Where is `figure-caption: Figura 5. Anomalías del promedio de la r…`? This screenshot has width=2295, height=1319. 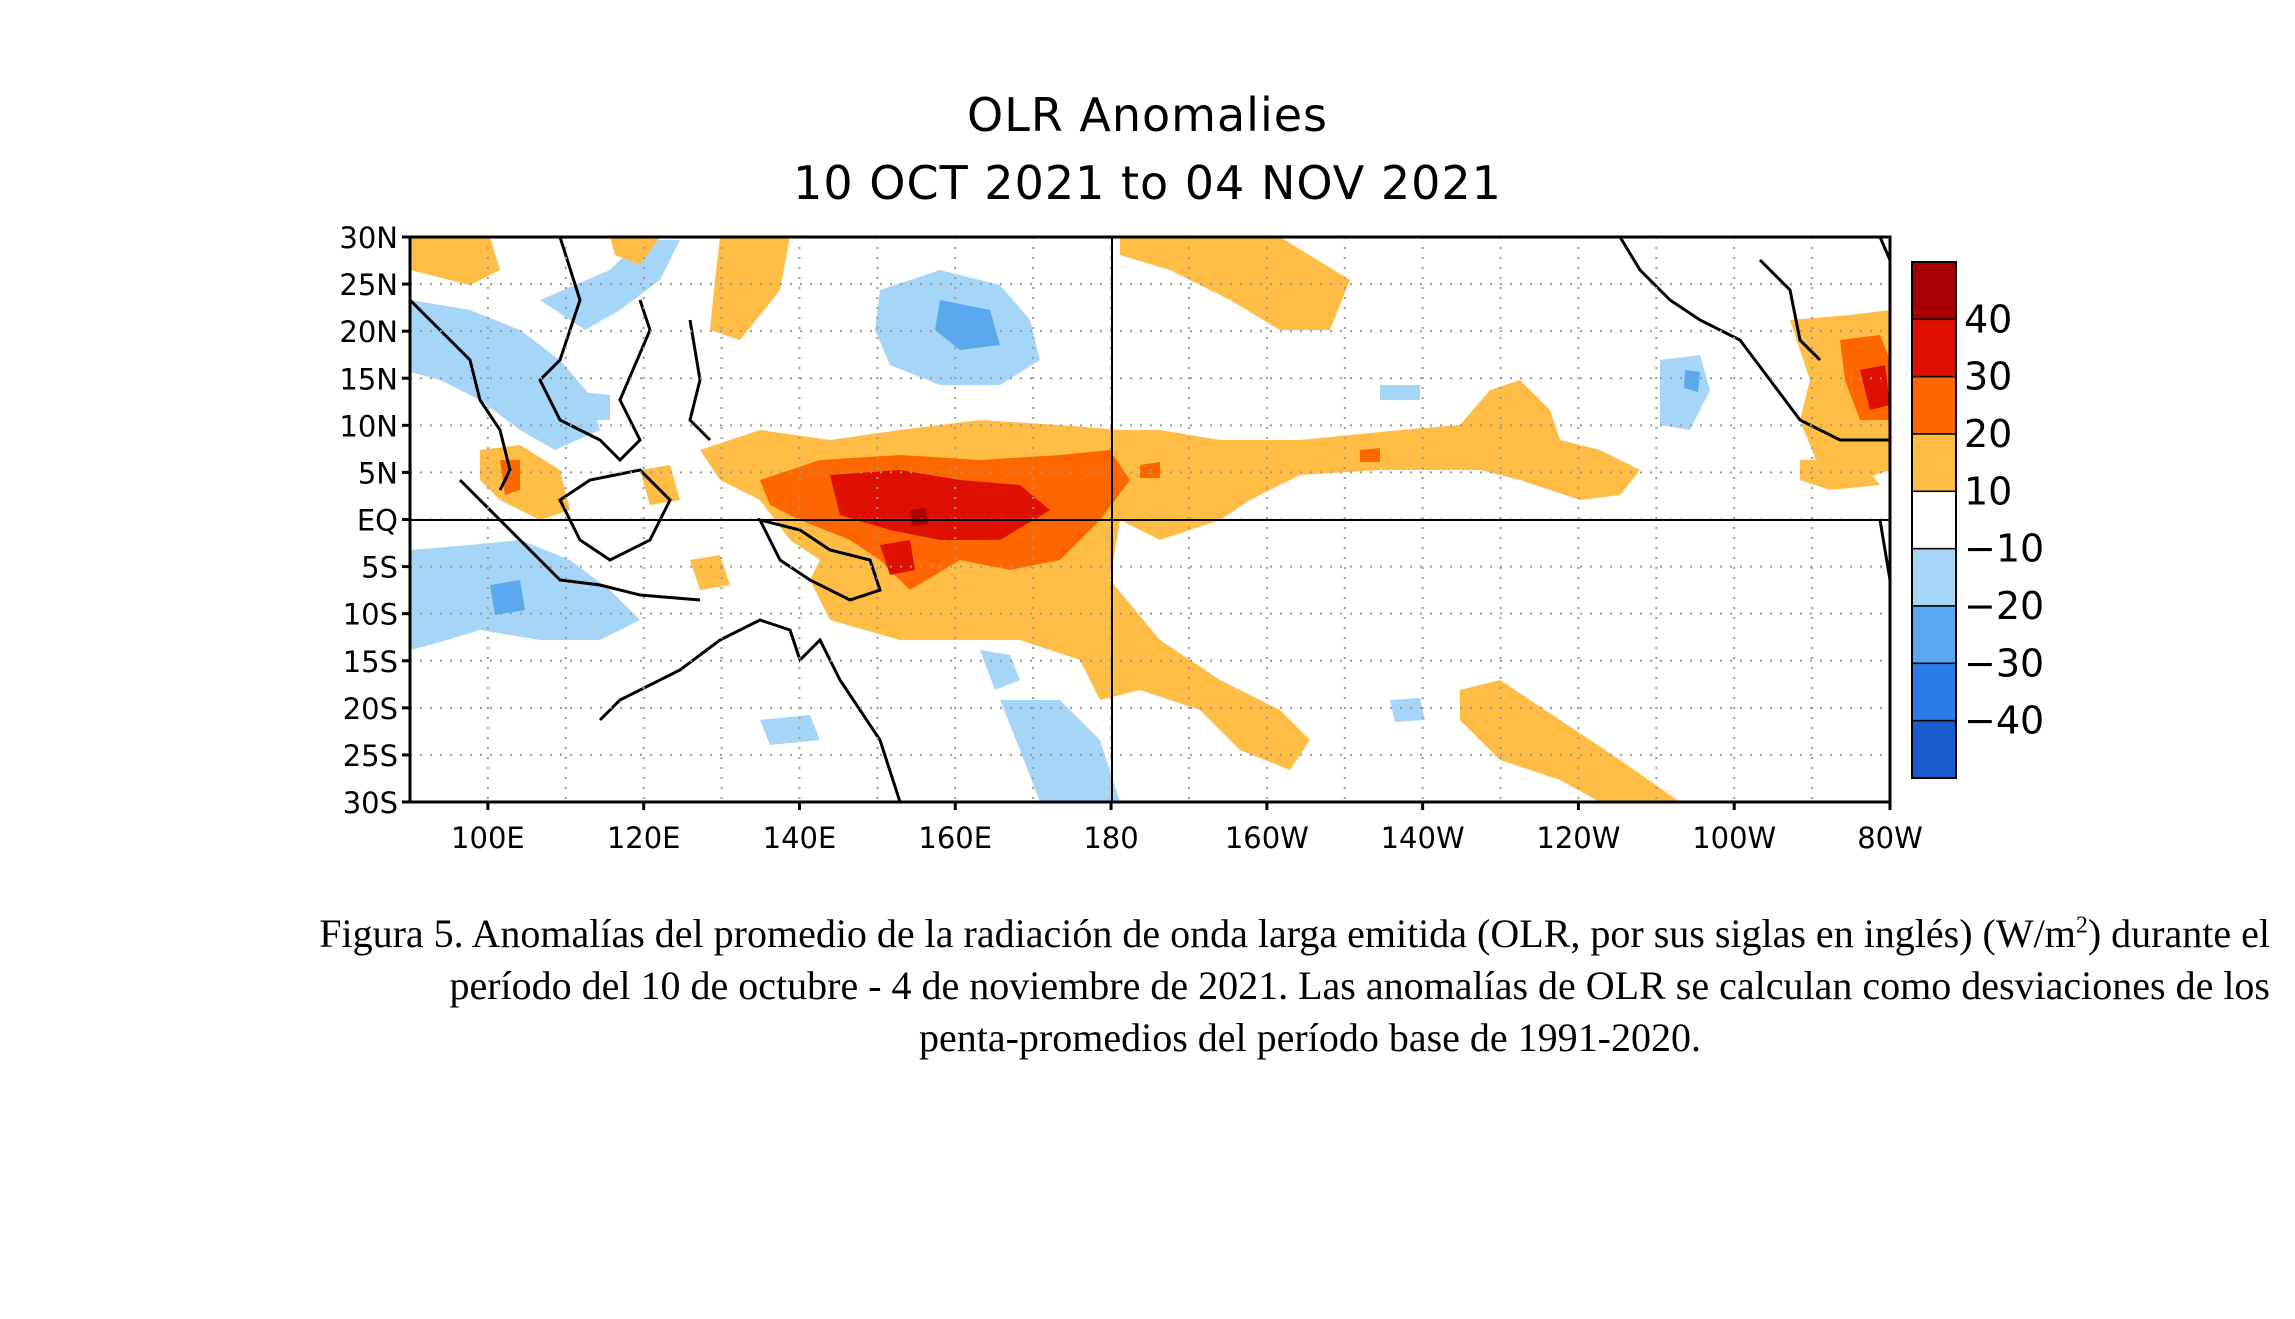
figure-caption: Figura 5. Anomalías del promedio de la r… is located at coordinates (1145, 986).